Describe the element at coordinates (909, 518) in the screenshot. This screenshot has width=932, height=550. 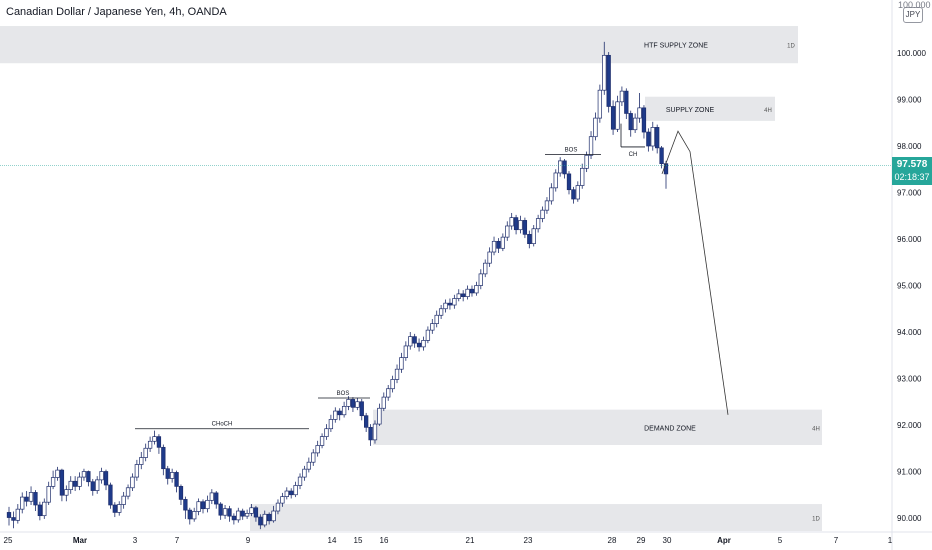
I see `y-tick-label: 90.000` at that location.